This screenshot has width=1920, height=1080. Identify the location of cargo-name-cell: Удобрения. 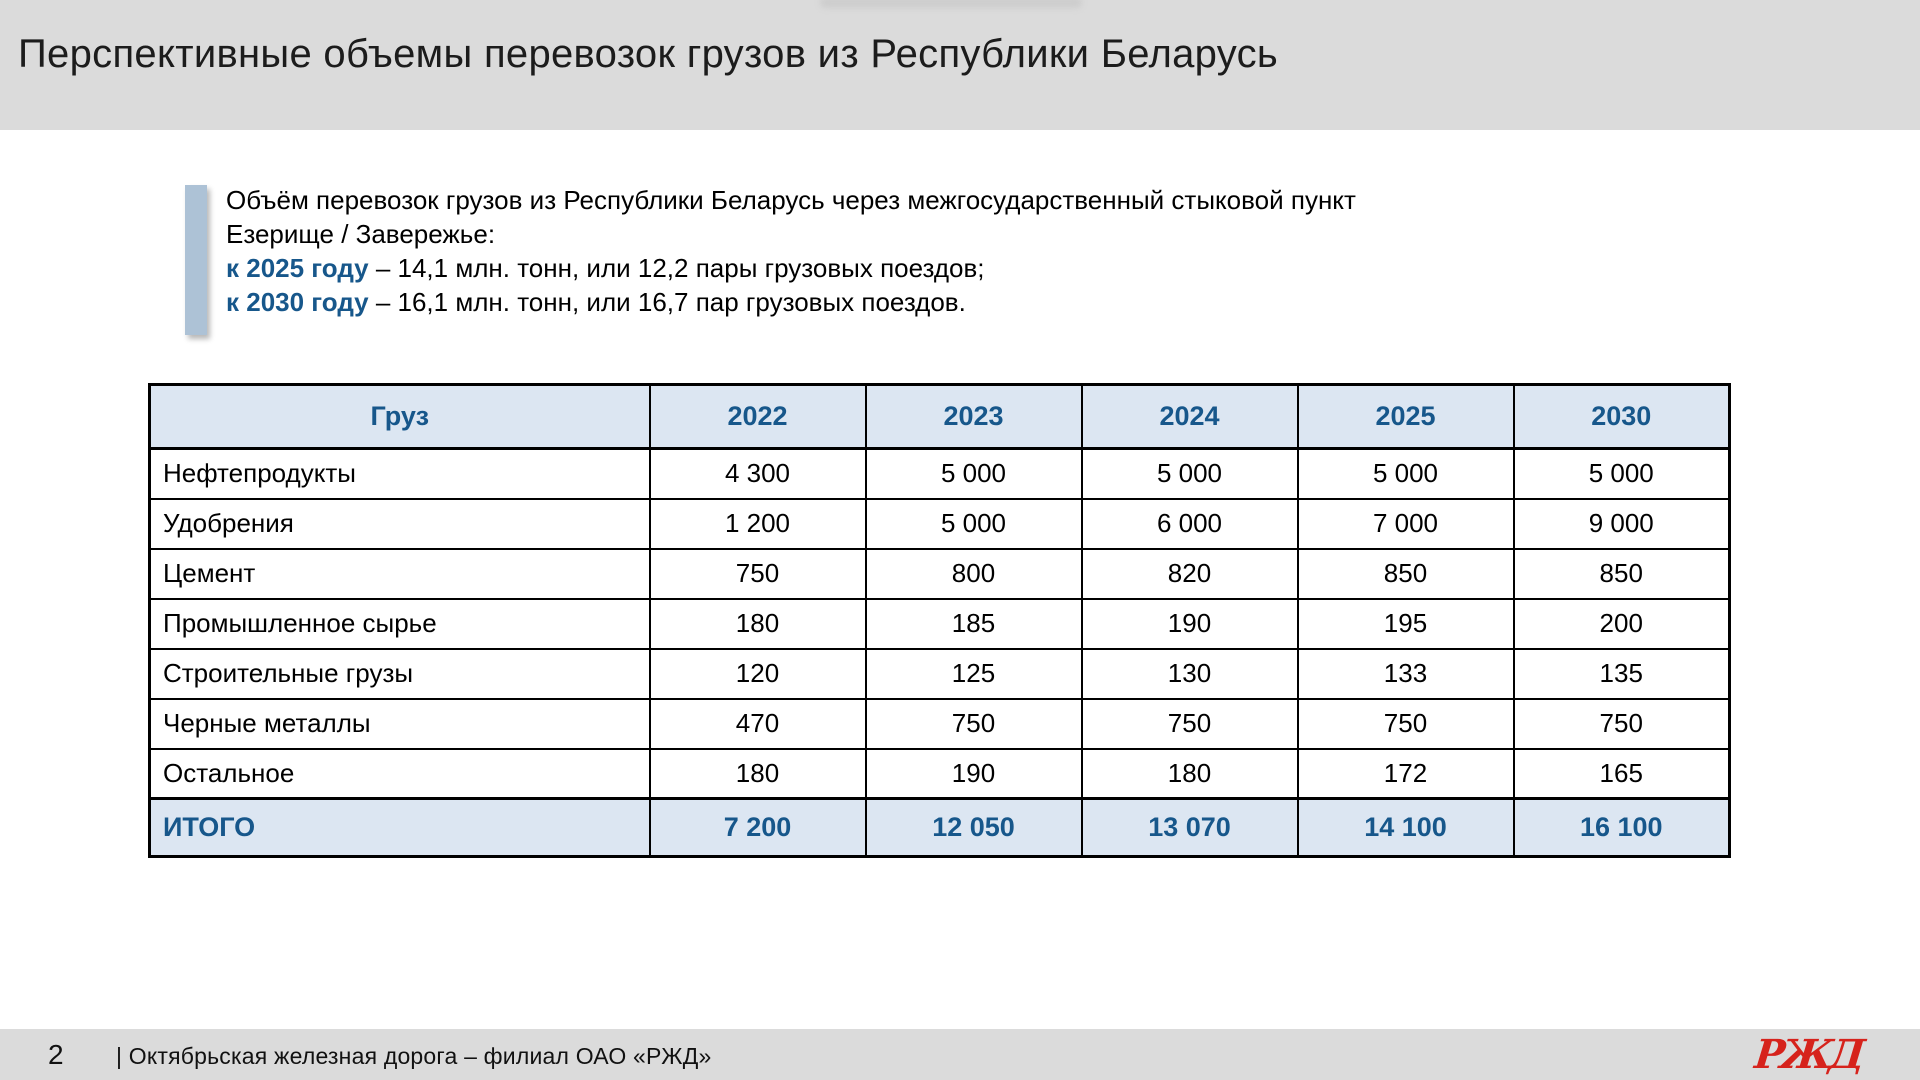
(399, 523).